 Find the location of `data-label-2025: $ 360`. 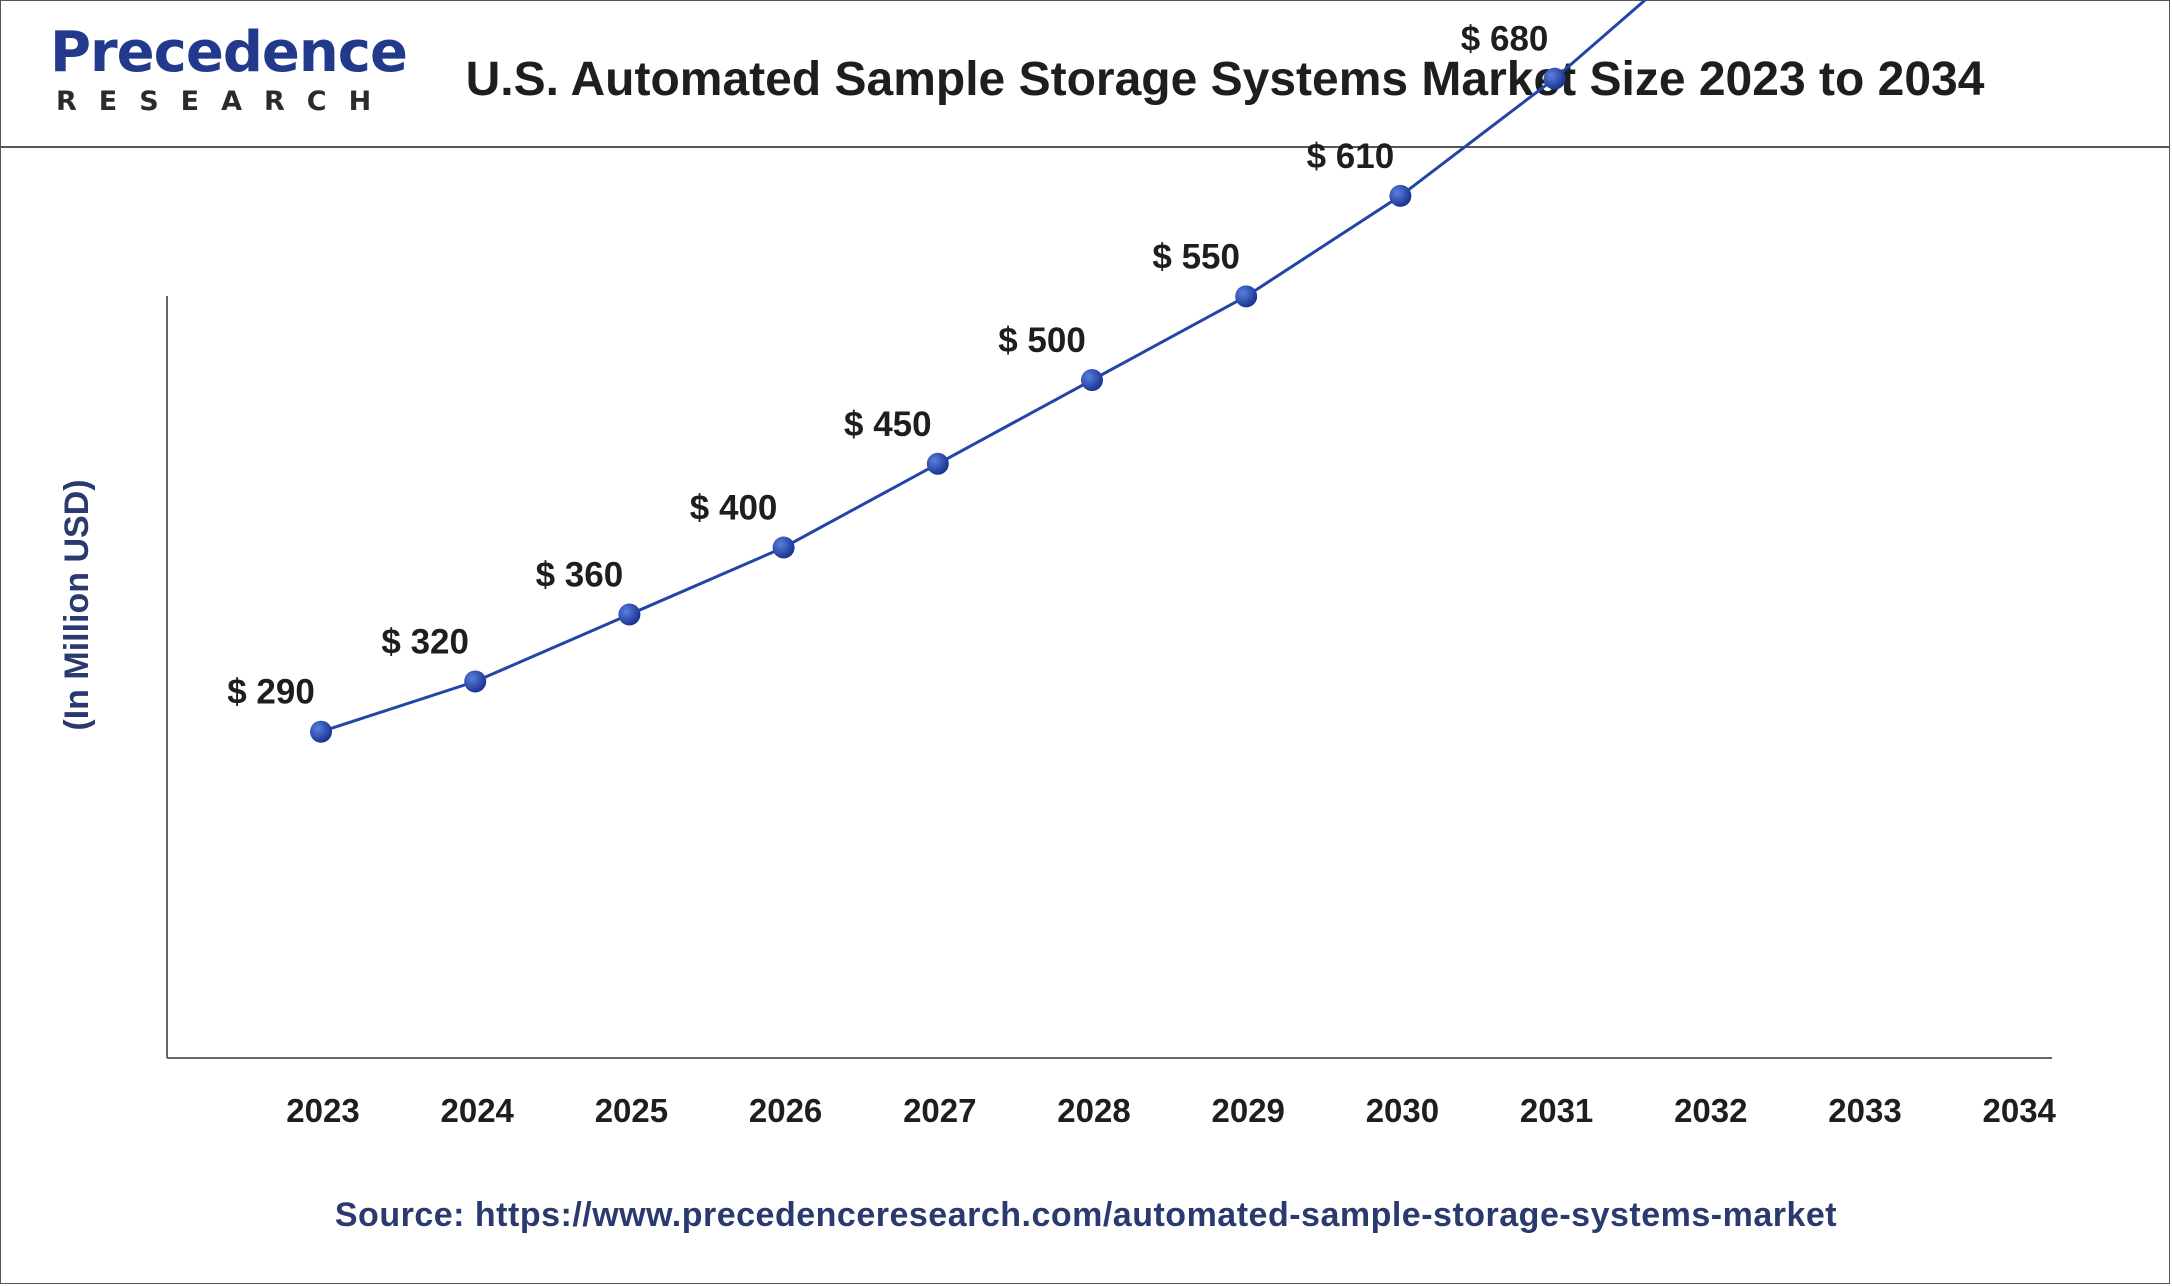

data-label-2025: $ 360 is located at coordinates (580, 574).